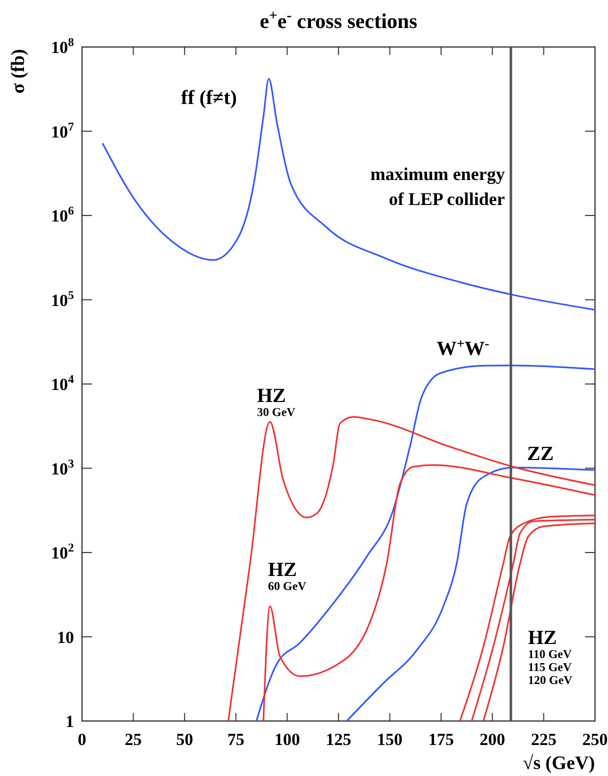 The height and width of the screenshot is (776, 608). I want to click on series-label: ZZ, so click(540, 454).